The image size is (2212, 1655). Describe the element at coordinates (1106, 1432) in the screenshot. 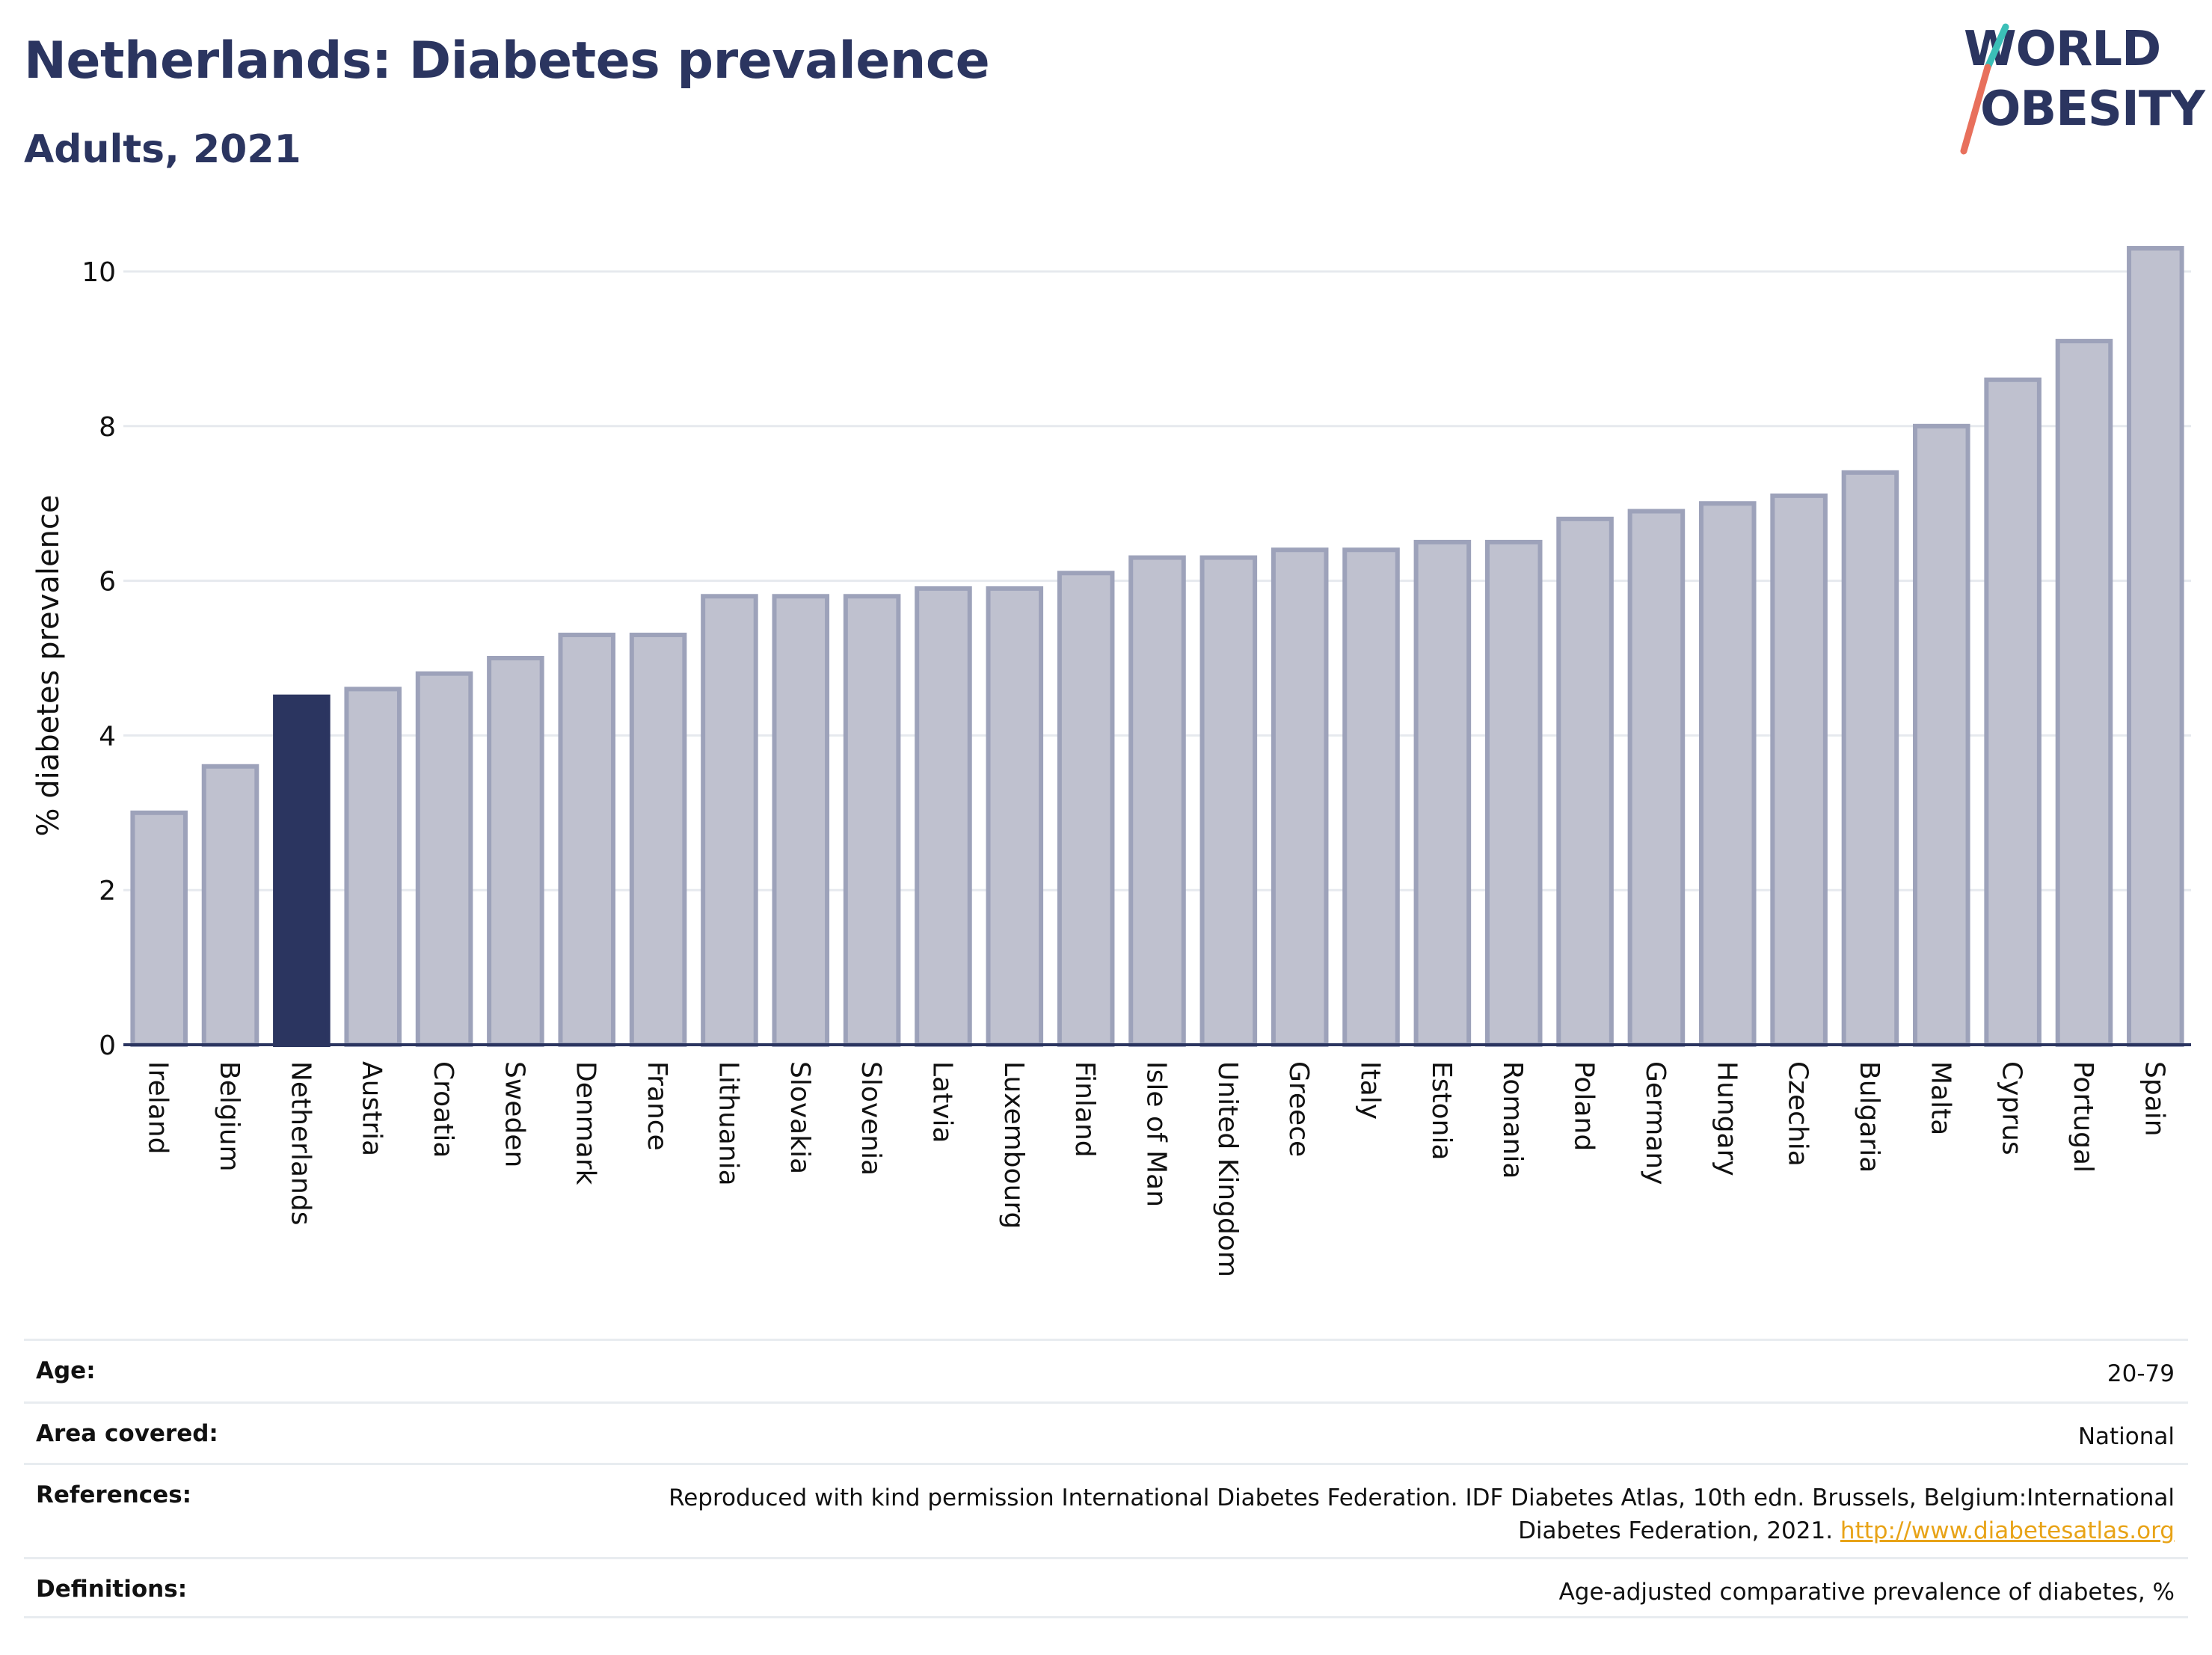

I see `meta-row-area: Area covered: National` at that location.